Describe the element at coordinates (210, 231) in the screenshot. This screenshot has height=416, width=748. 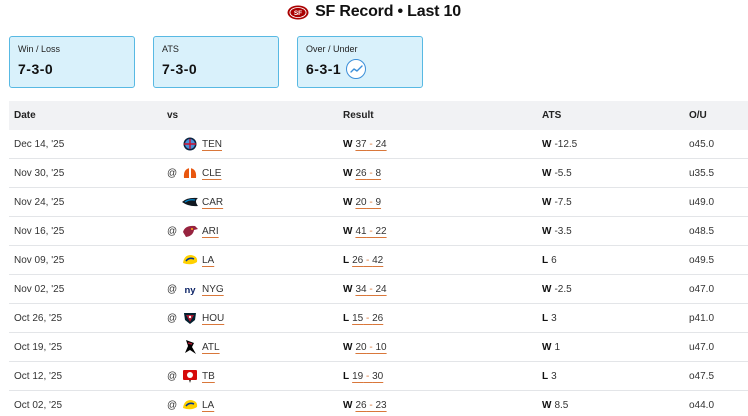
I see `opponent-link: ARI` at that location.